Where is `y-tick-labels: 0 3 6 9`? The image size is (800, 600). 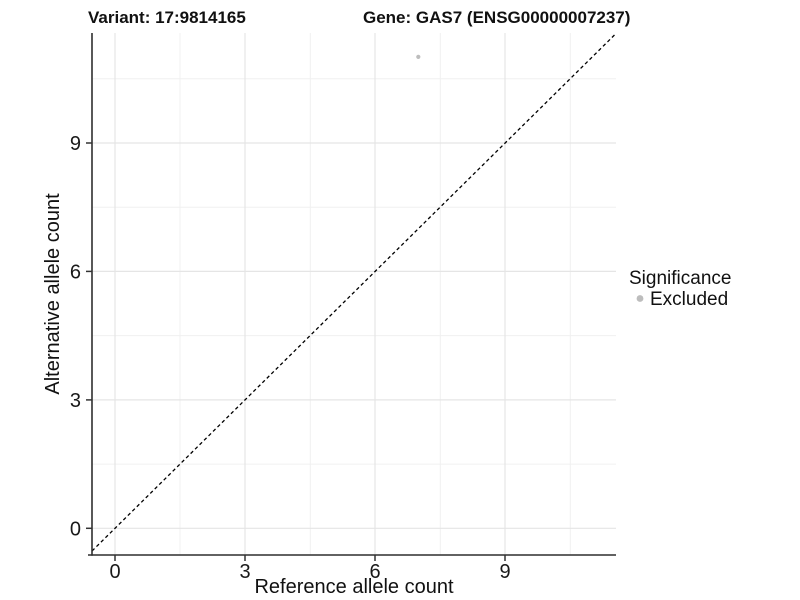
y-tick-labels: 0 3 6 9 is located at coordinates (75, 336).